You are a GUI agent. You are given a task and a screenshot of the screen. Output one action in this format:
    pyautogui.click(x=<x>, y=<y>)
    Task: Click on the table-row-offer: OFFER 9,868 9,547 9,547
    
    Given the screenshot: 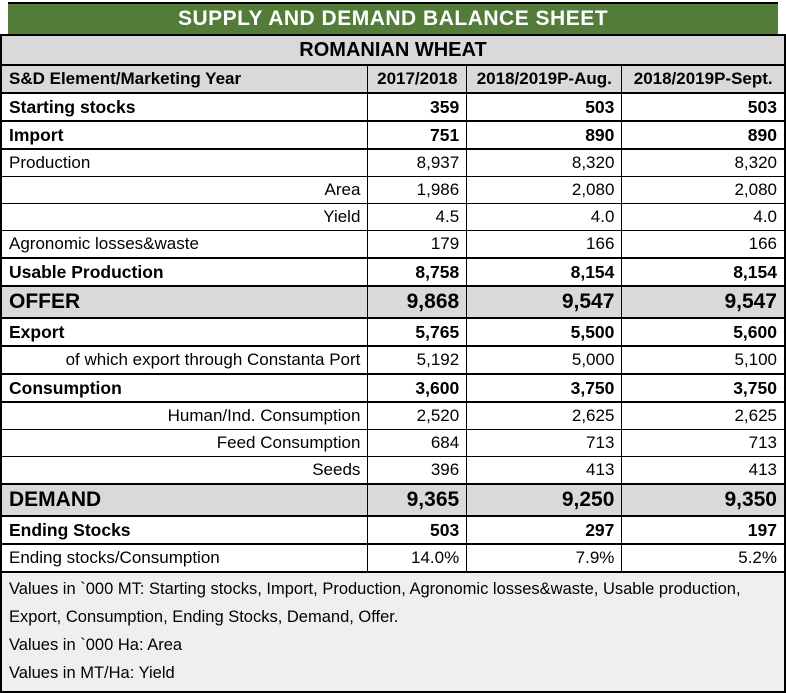 What is the action you would take?
    pyautogui.click(x=393, y=302)
    